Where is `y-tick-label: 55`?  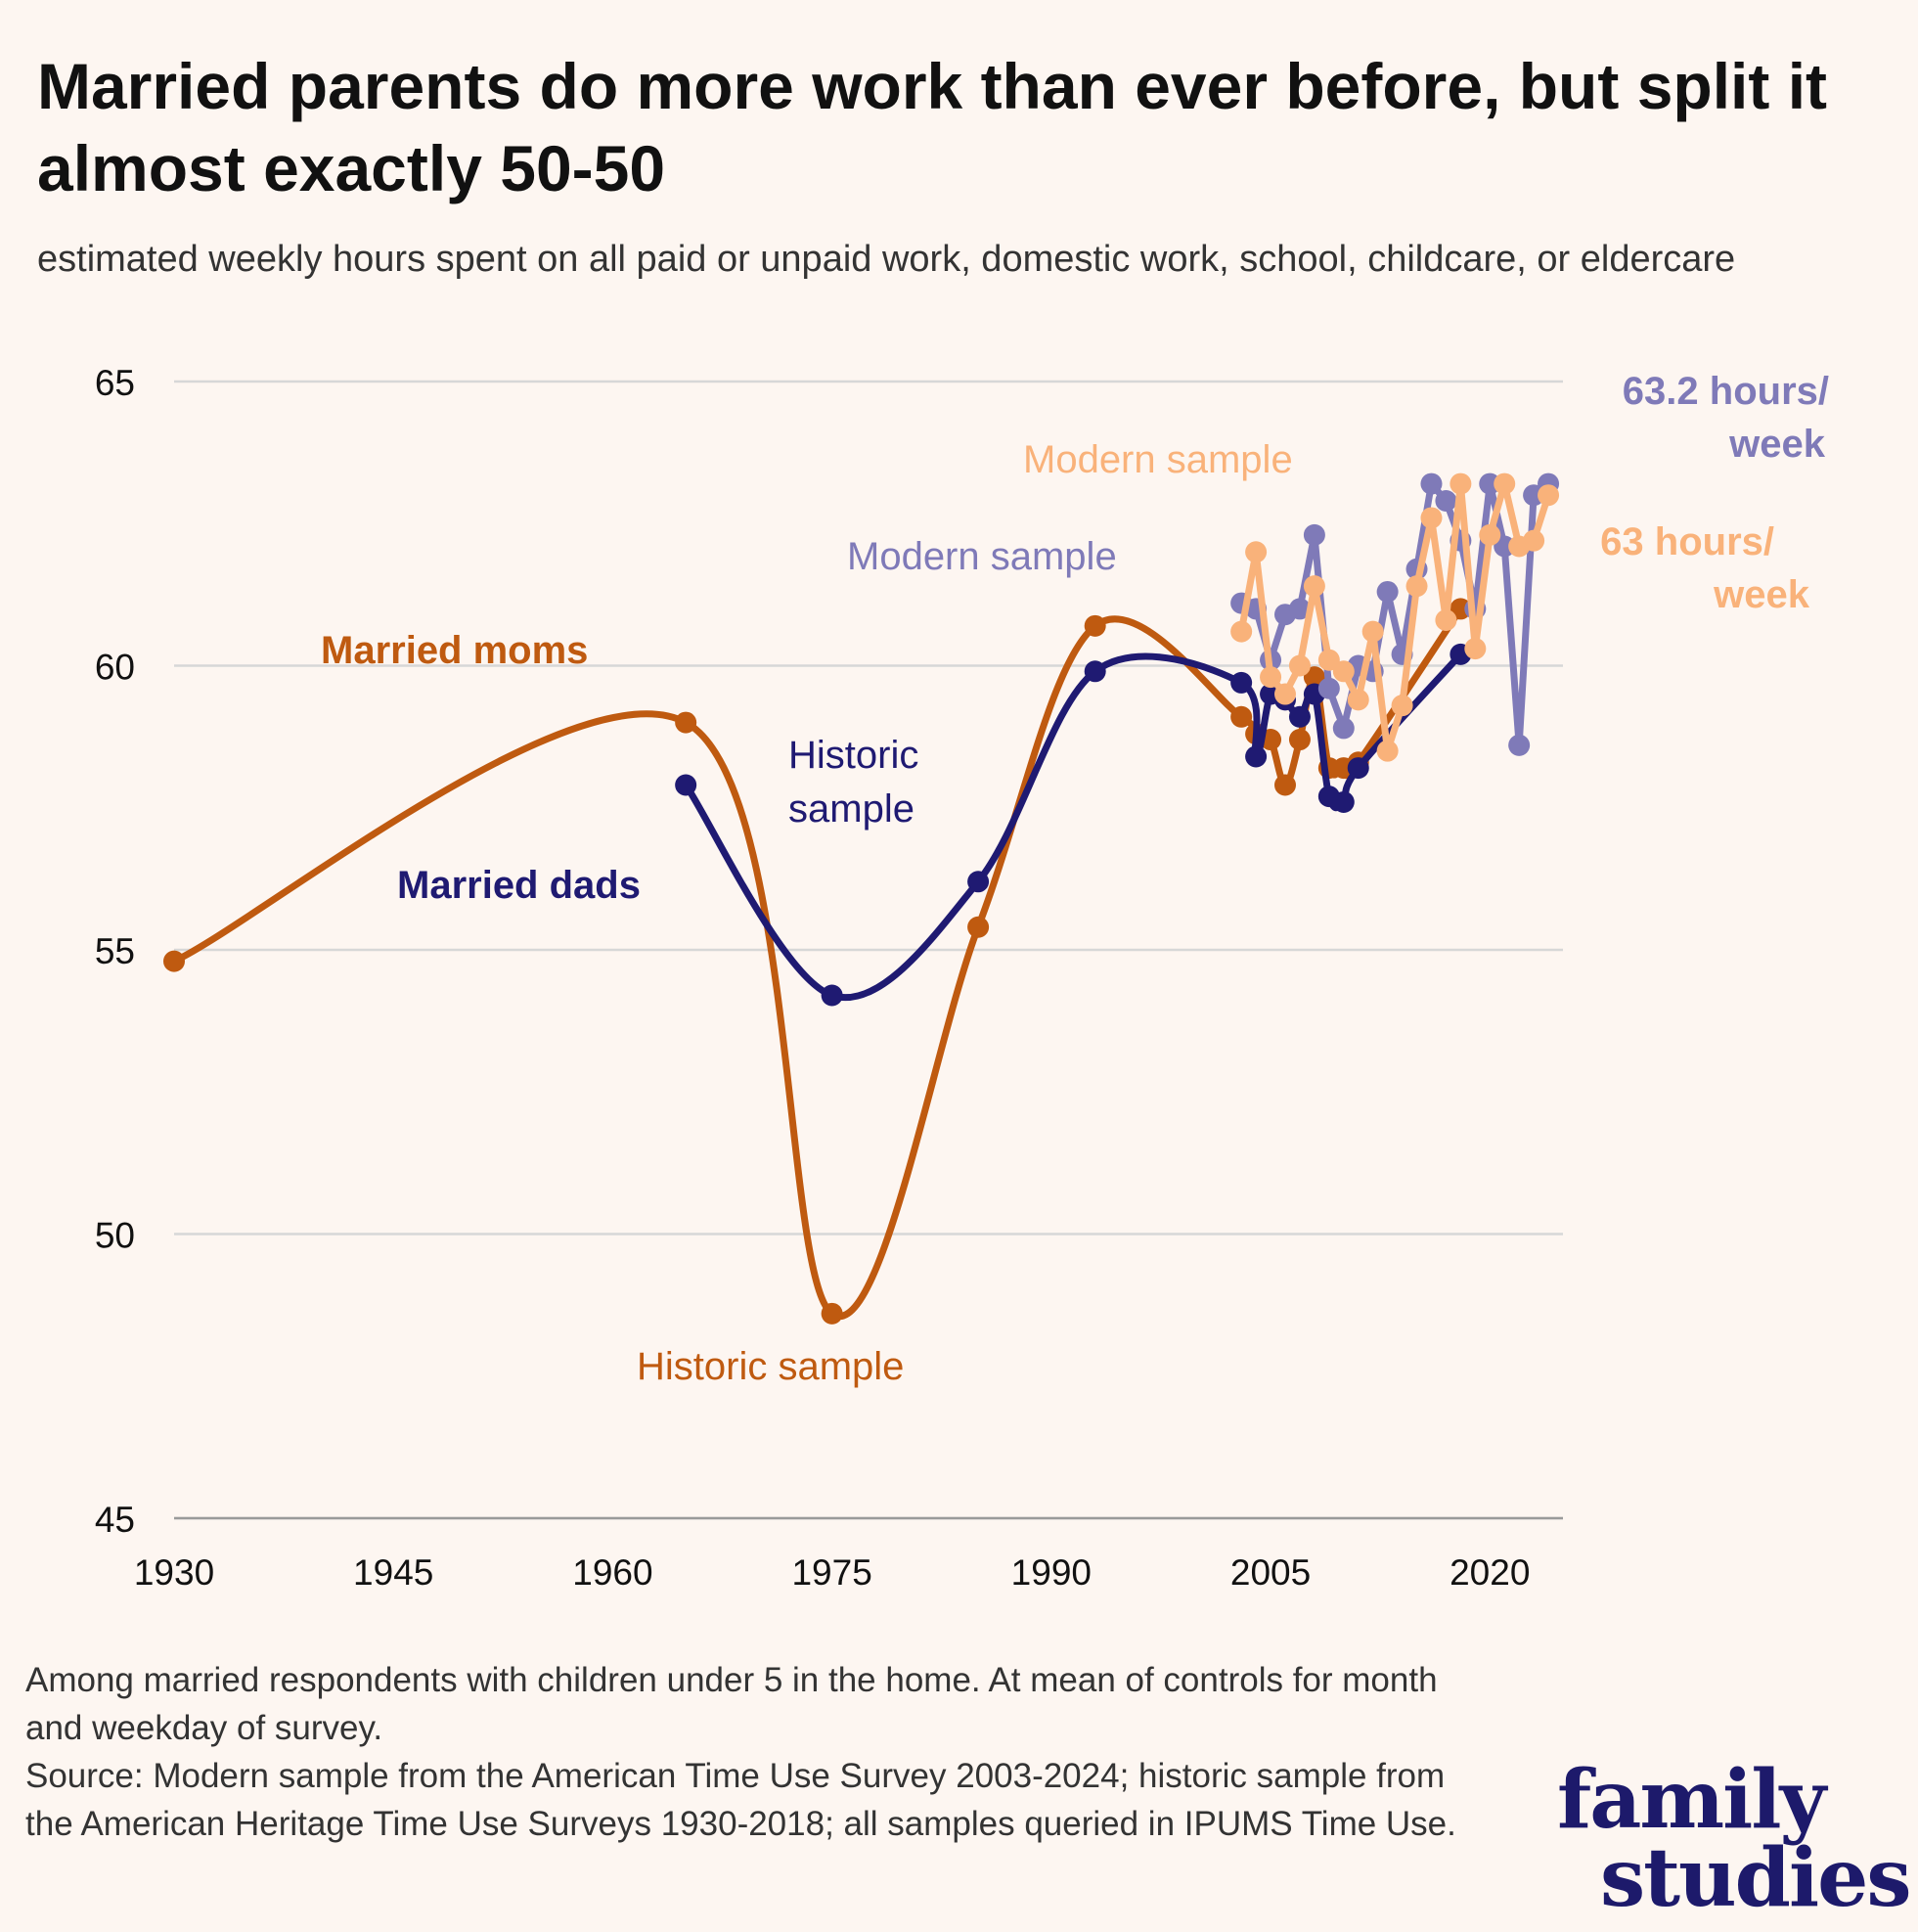
y-tick-label: 55 is located at coordinates (115, 951).